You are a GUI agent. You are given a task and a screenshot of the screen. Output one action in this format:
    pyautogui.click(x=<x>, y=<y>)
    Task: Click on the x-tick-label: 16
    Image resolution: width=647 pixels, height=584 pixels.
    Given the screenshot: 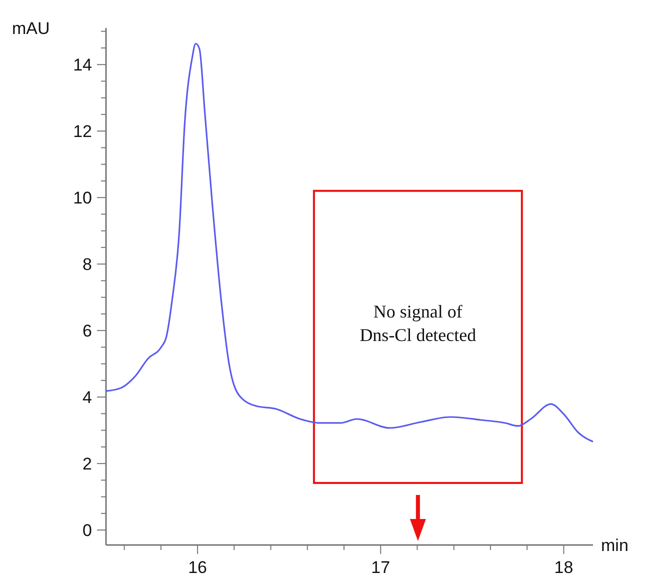 What is the action you would take?
    pyautogui.click(x=197, y=567)
    